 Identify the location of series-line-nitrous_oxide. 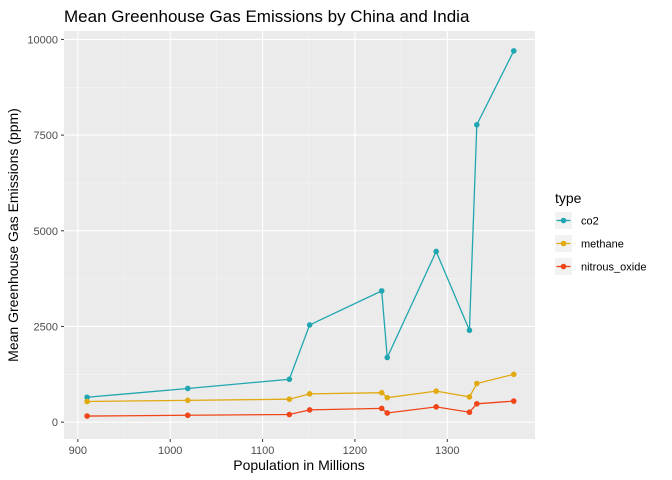
(300, 408).